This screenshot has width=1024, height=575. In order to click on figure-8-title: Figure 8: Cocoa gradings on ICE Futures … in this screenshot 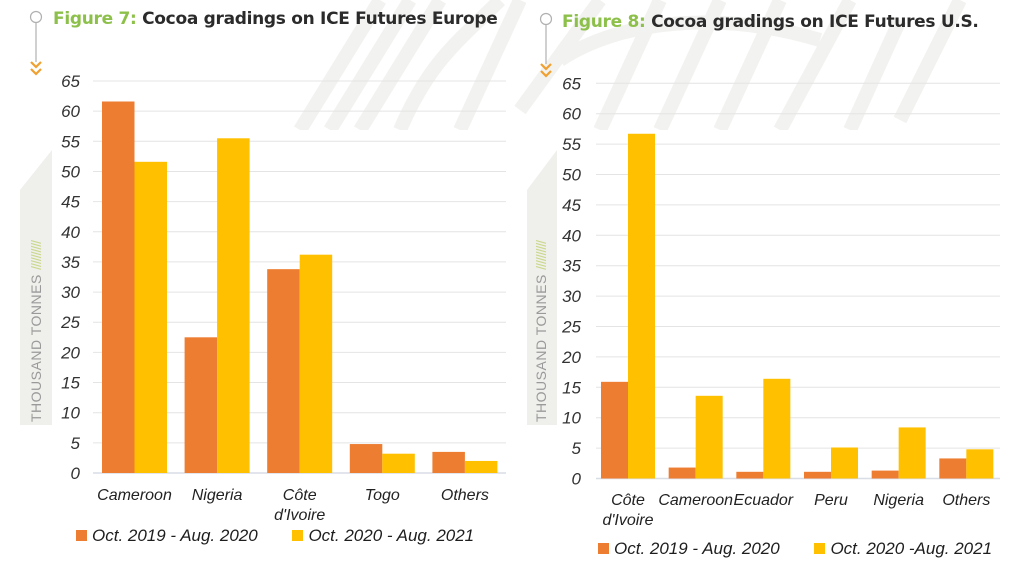, I will do `click(770, 22)`.